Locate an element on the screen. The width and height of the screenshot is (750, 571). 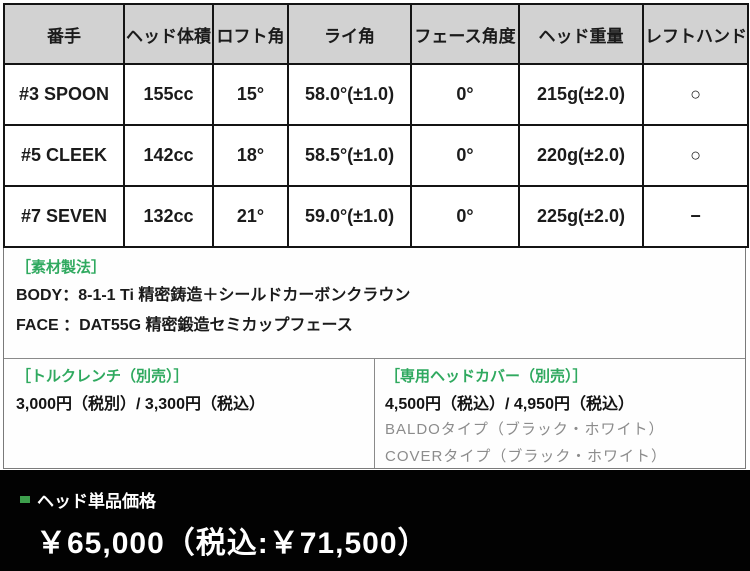
head-price-value: ￥65,000（税込:￥71,500） is located at coordinates (232, 543).